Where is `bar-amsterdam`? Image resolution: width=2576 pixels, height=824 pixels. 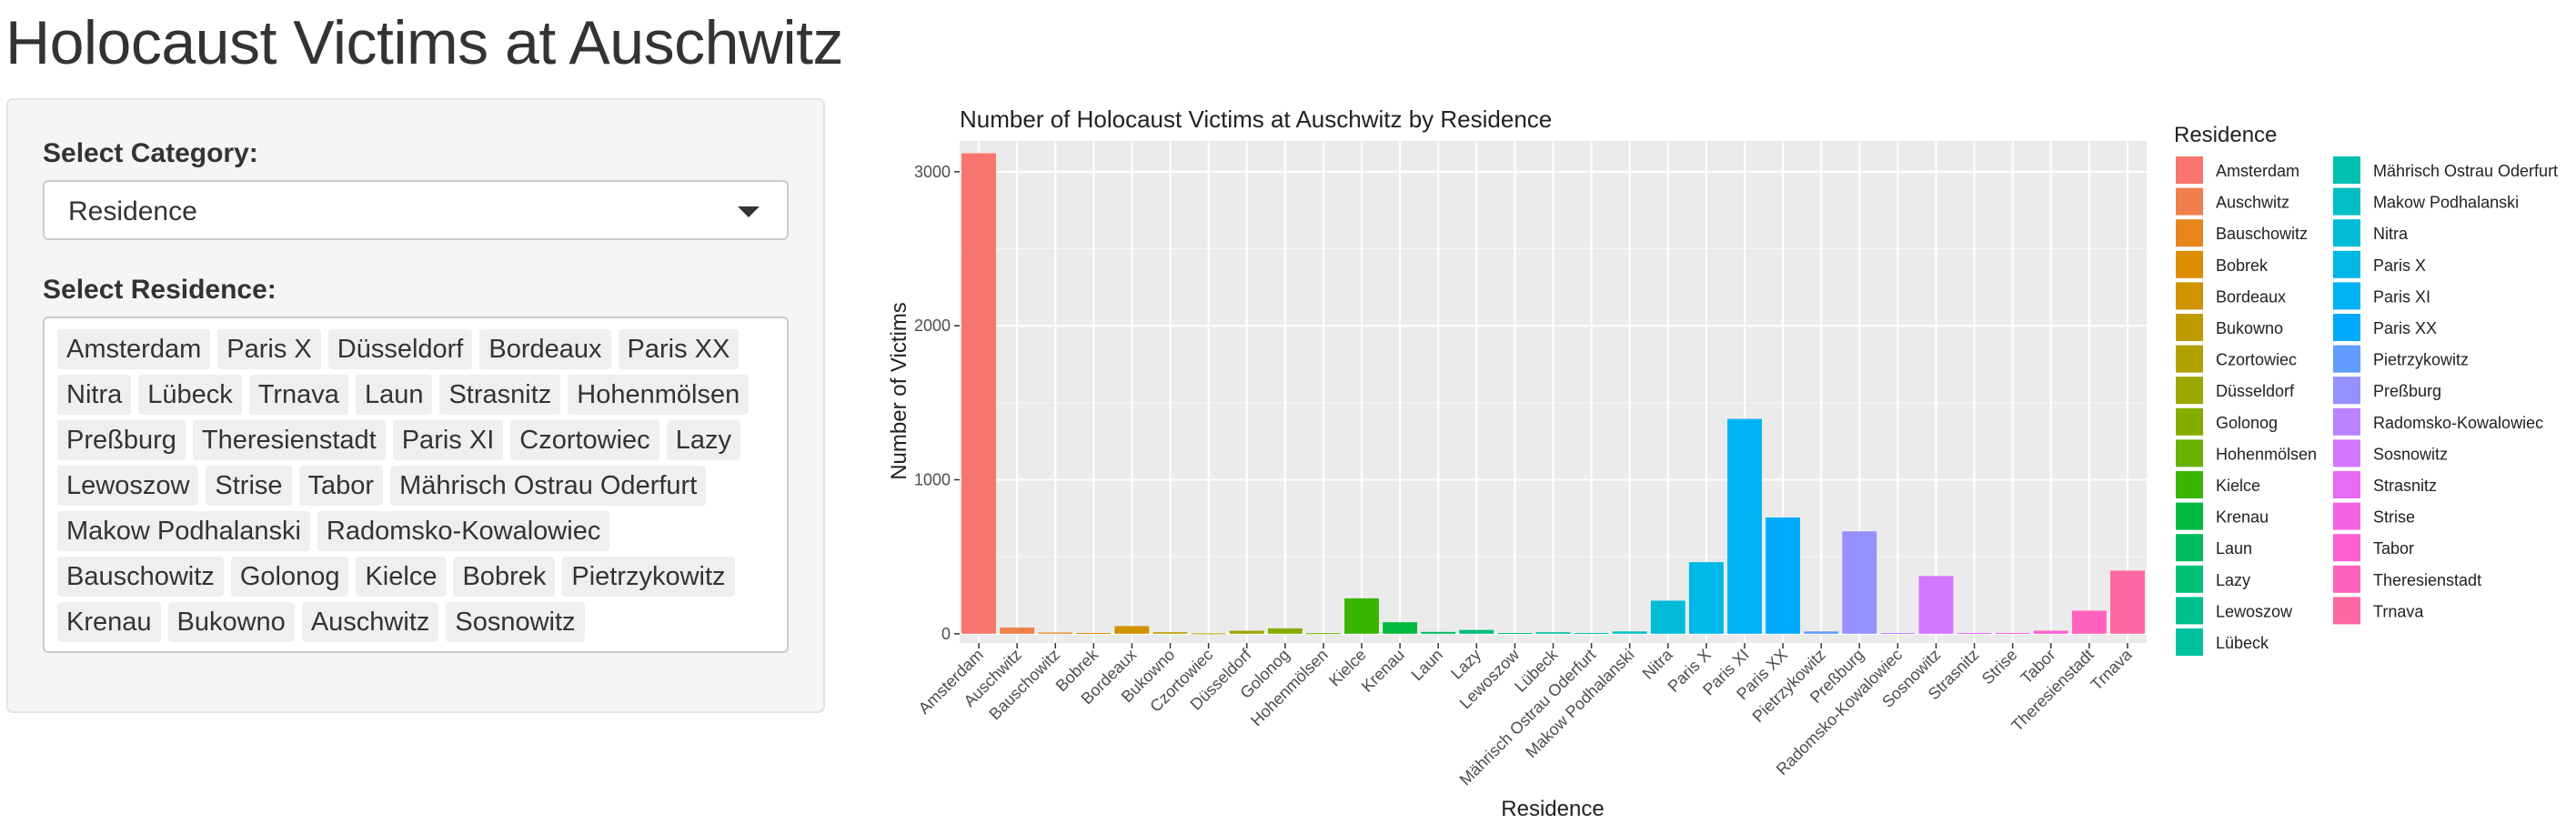 bar-amsterdam is located at coordinates (978, 393).